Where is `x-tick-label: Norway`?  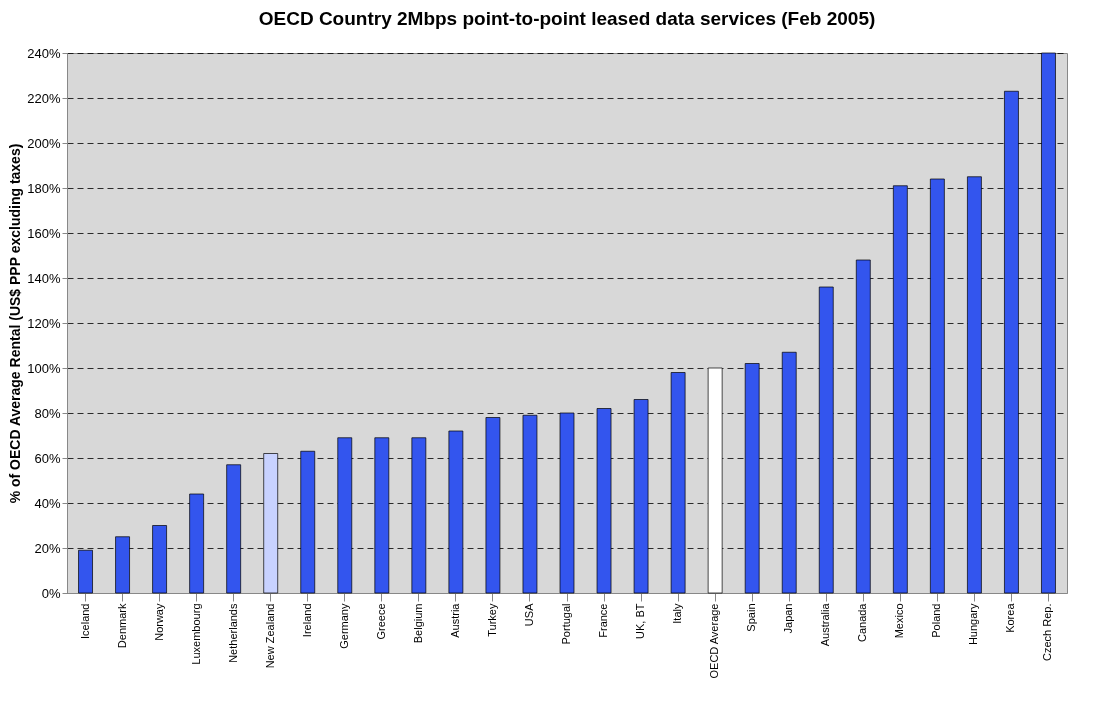
x-tick-label: Norway is located at coordinates (158, 622).